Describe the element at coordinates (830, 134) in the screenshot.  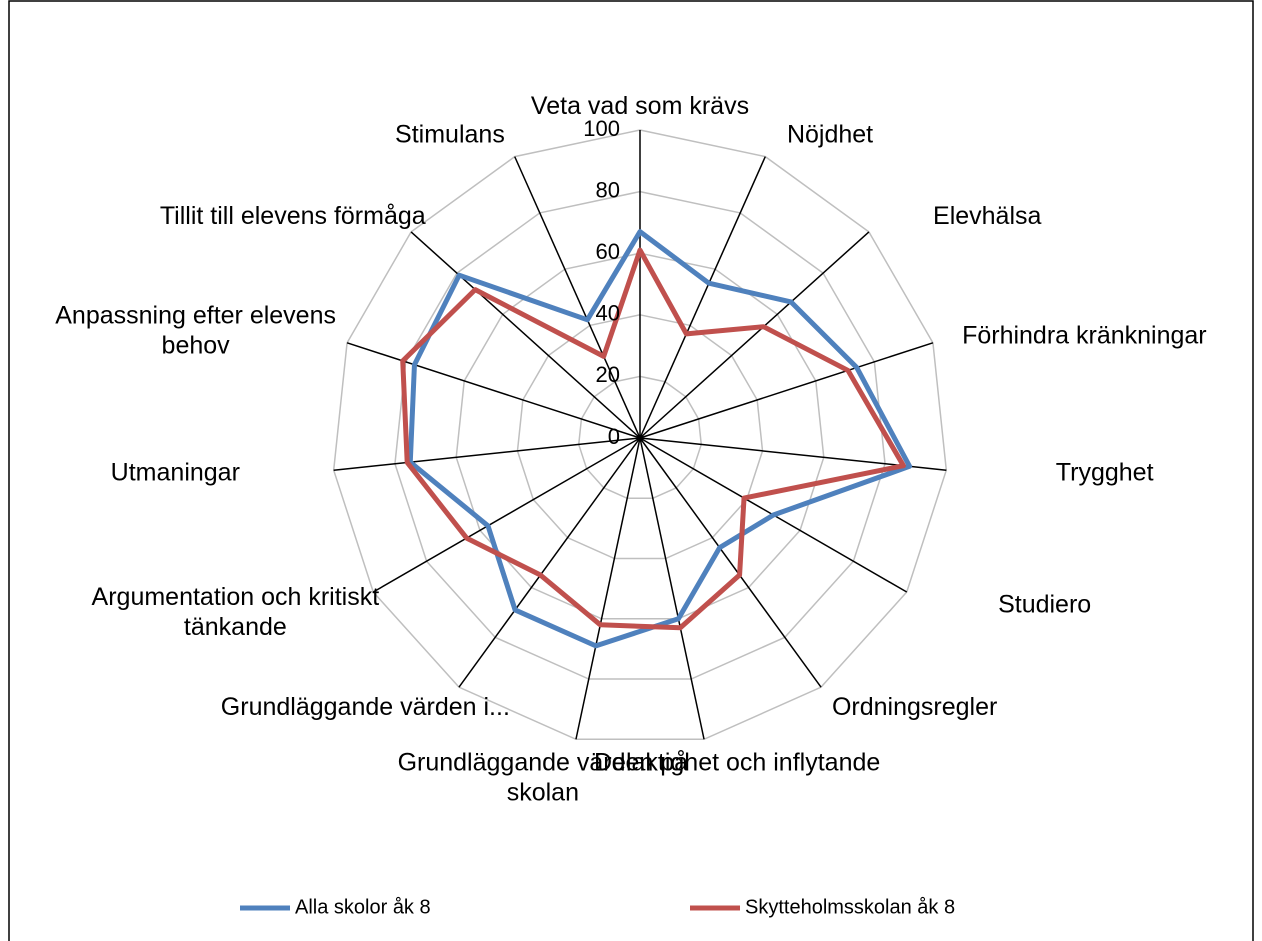
I see `category-label: Nöjdhet` at that location.